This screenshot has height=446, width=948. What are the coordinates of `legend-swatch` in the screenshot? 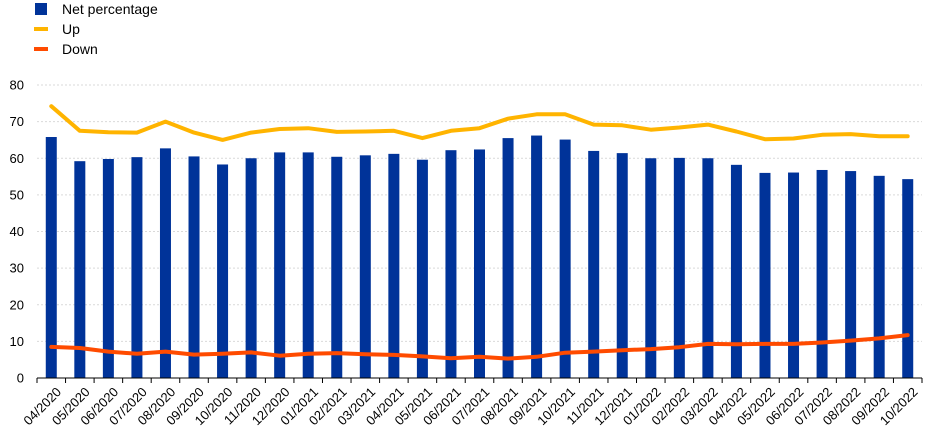 It's located at (41, 9).